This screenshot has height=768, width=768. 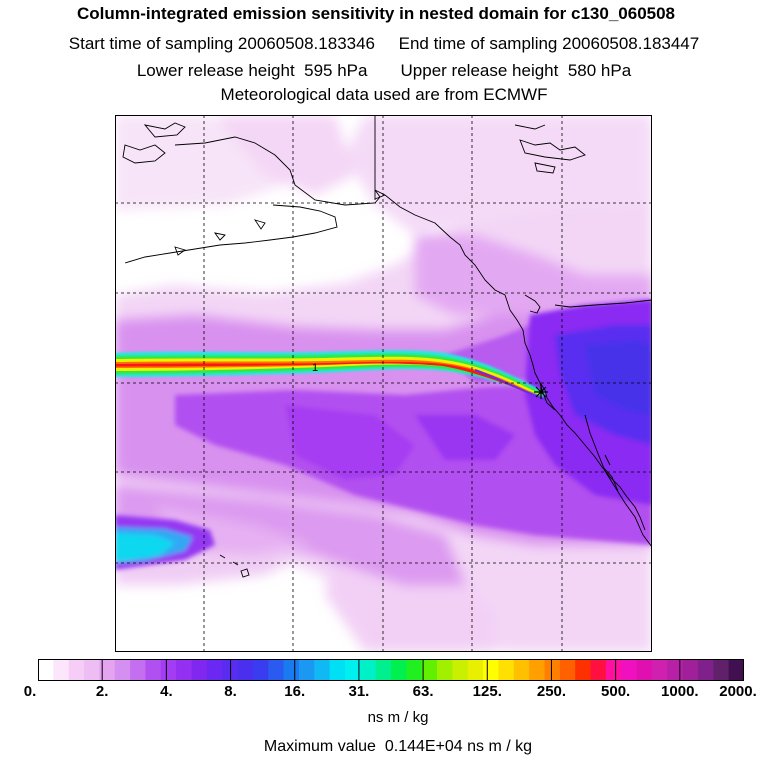 What do you see at coordinates (541, 392) in the screenshot?
I see `release-location-marker` at bounding box center [541, 392].